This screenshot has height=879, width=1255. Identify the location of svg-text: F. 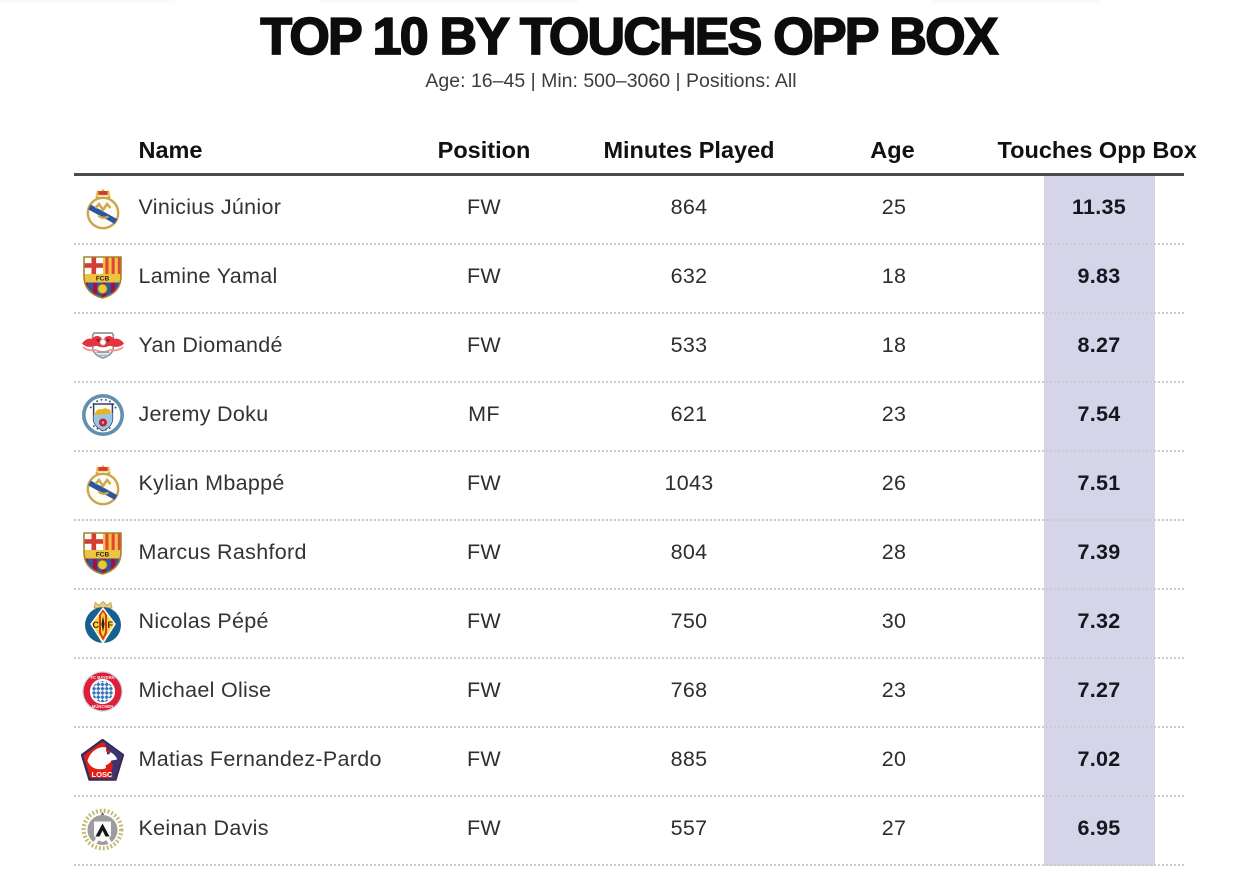
(110, 625).